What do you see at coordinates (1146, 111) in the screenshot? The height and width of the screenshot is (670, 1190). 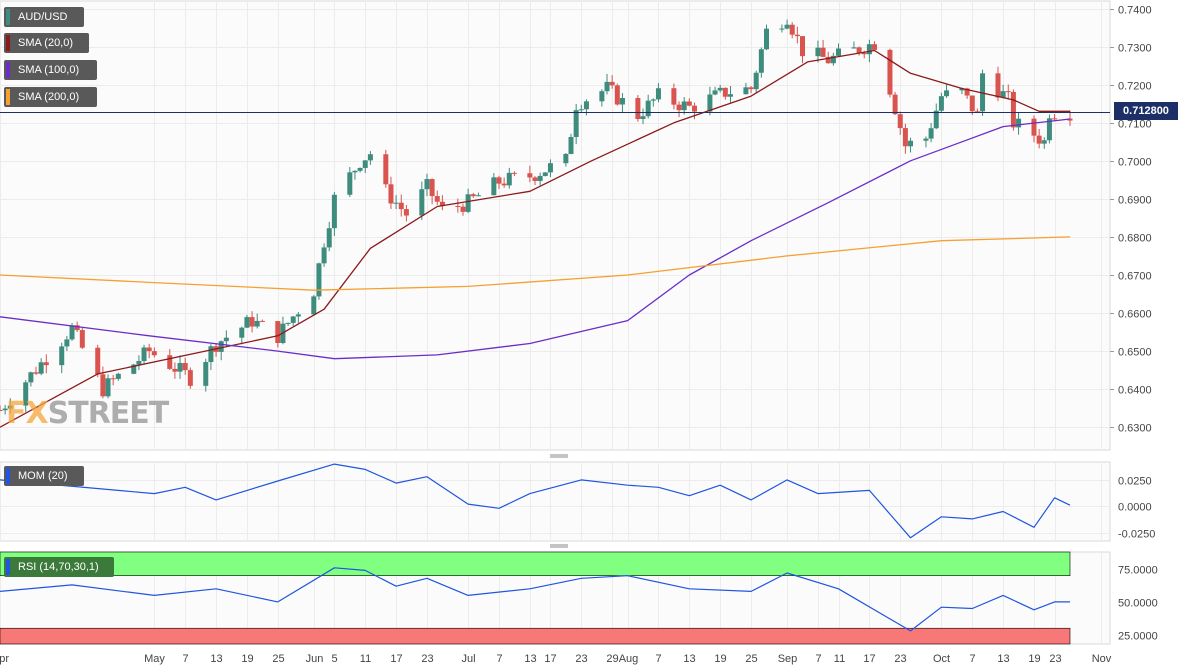 I see `last-price-tag: 0.712800` at bounding box center [1146, 111].